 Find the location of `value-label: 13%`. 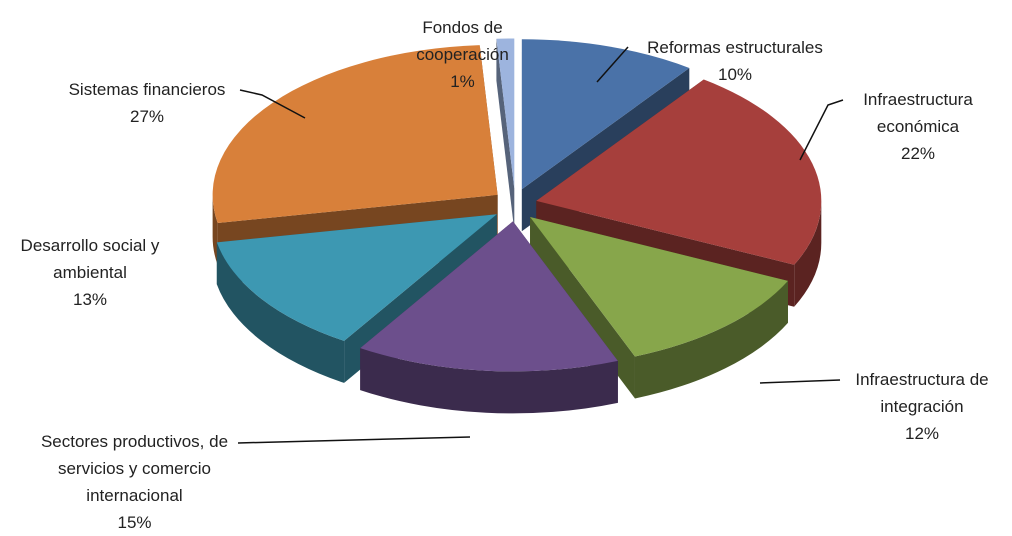

value-label: 13% is located at coordinates (90, 299).